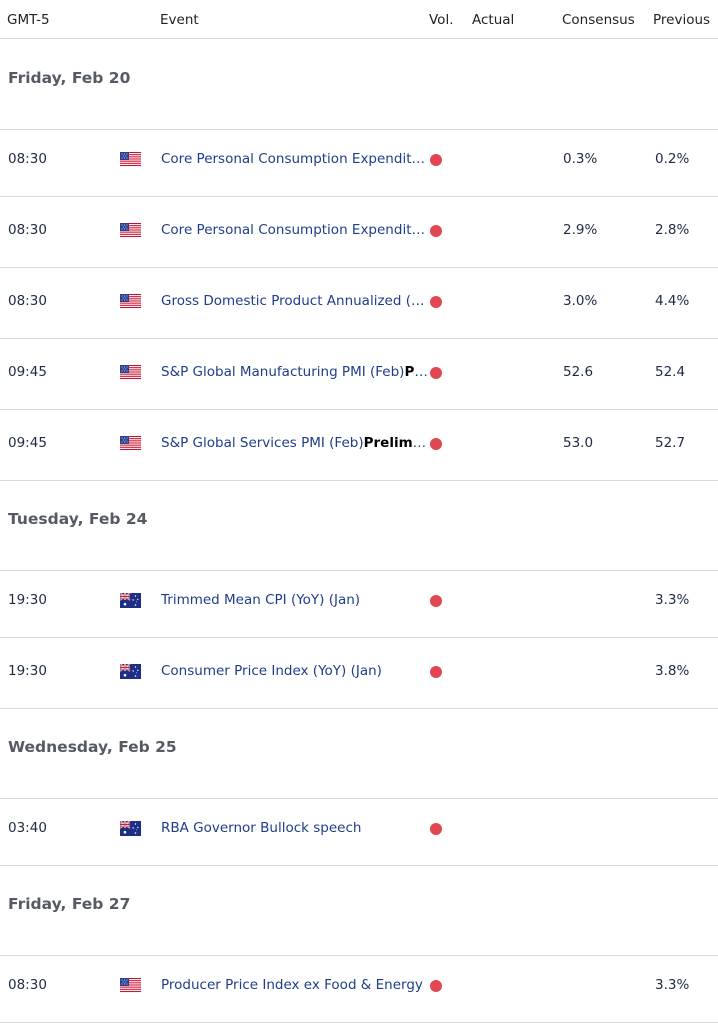  I want to click on previous-value: 52.4, so click(670, 372).